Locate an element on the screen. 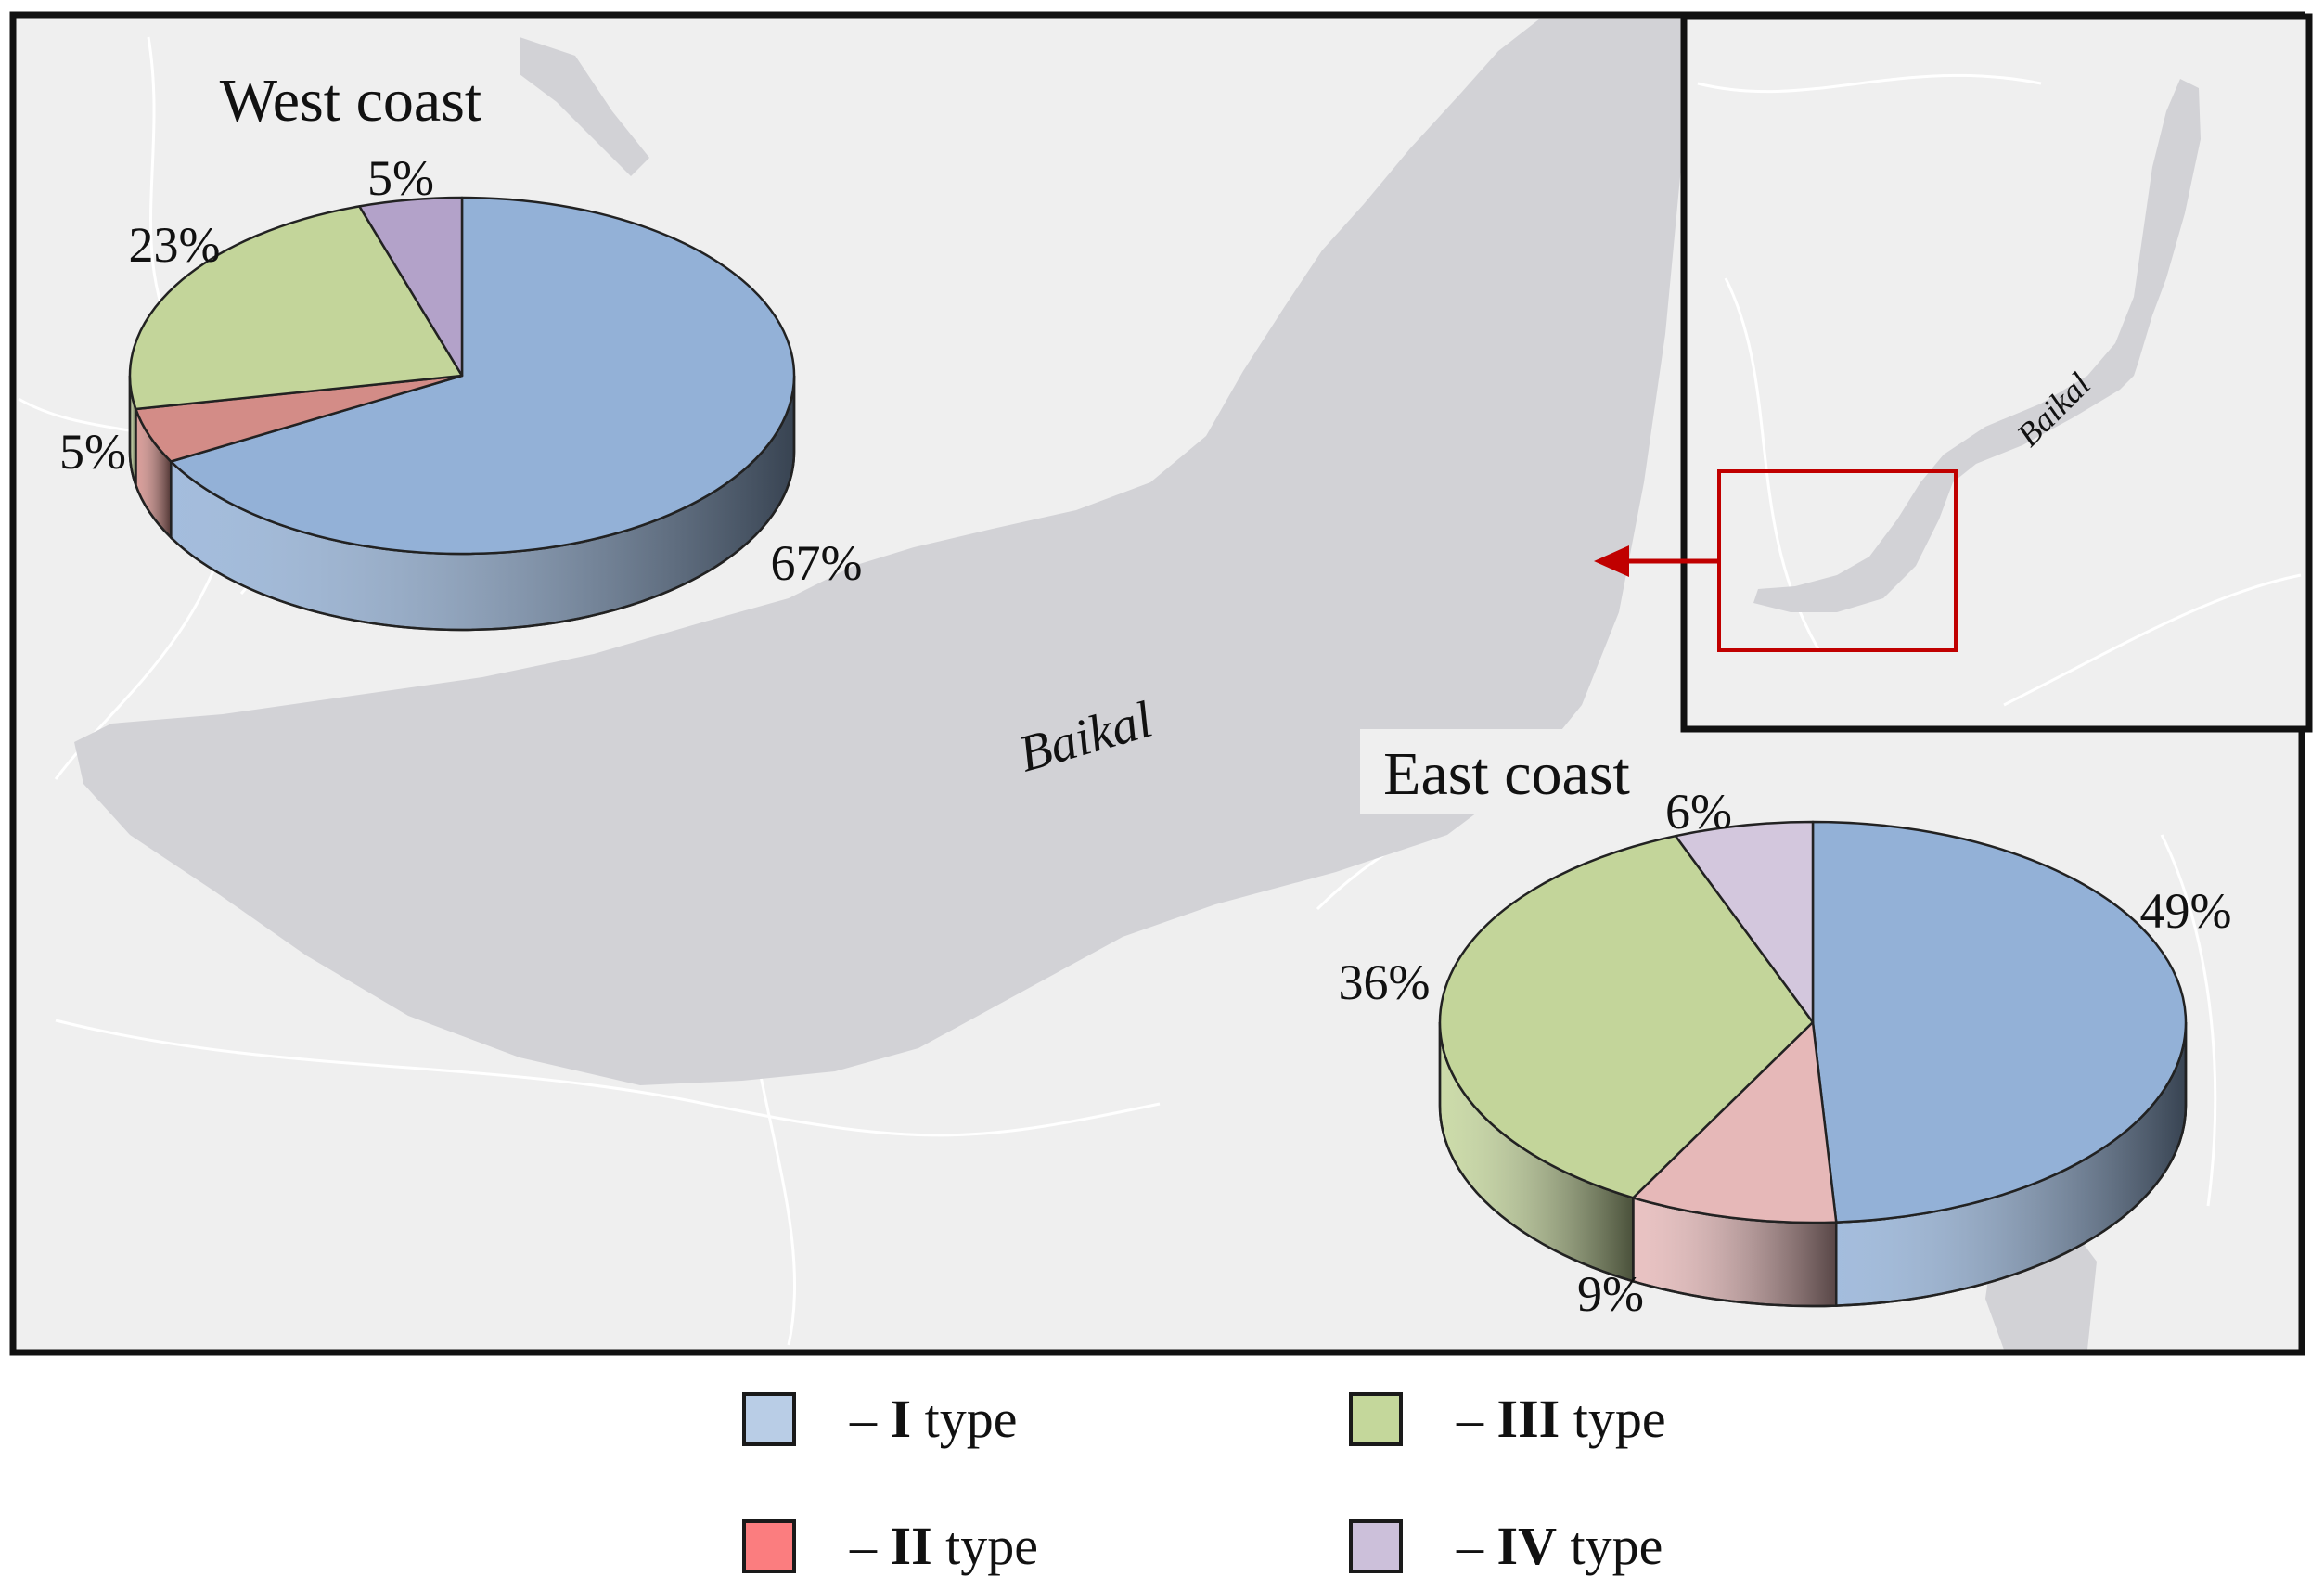 The image size is (2324, 1589). west-coast-pie-marks: 67% 5% 23% 5% is located at coordinates (461, 391).